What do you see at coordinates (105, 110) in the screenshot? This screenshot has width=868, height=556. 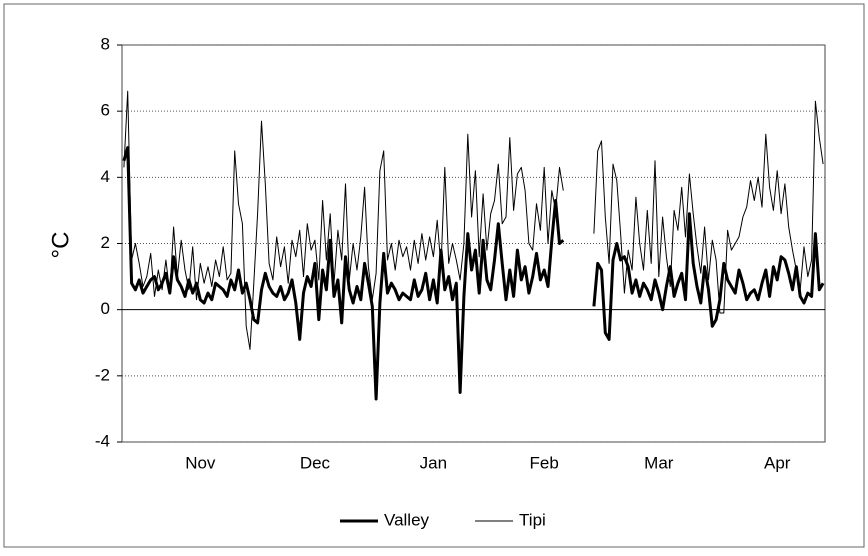 I see `y-tick-label: 6` at bounding box center [105, 110].